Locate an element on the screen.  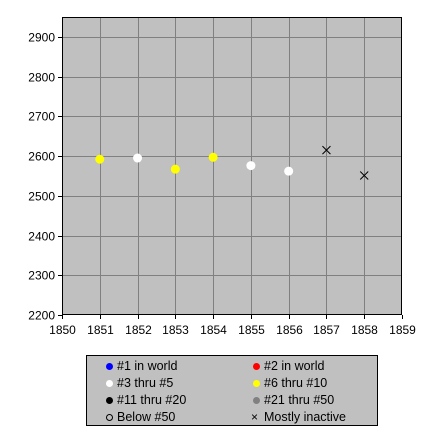
x-tick-label: 1851 is located at coordinates (100, 330).